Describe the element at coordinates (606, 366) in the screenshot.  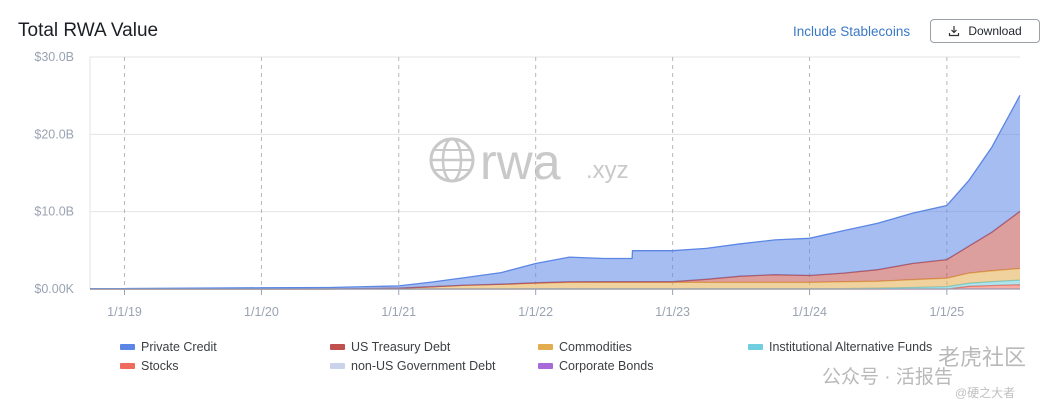
I see `legend-label: Corporate Bonds` at that location.